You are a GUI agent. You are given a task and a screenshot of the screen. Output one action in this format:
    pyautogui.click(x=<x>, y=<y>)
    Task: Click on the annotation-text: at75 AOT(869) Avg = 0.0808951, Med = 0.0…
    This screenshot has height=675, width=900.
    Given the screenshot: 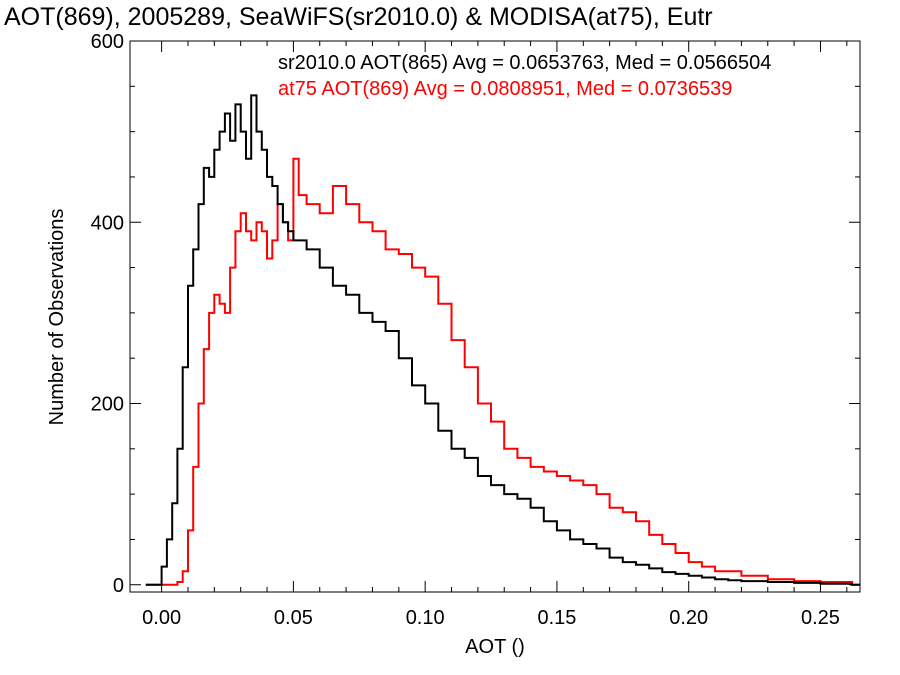 What is the action you would take?
    pyautogui.click(x=505, y=89)
    